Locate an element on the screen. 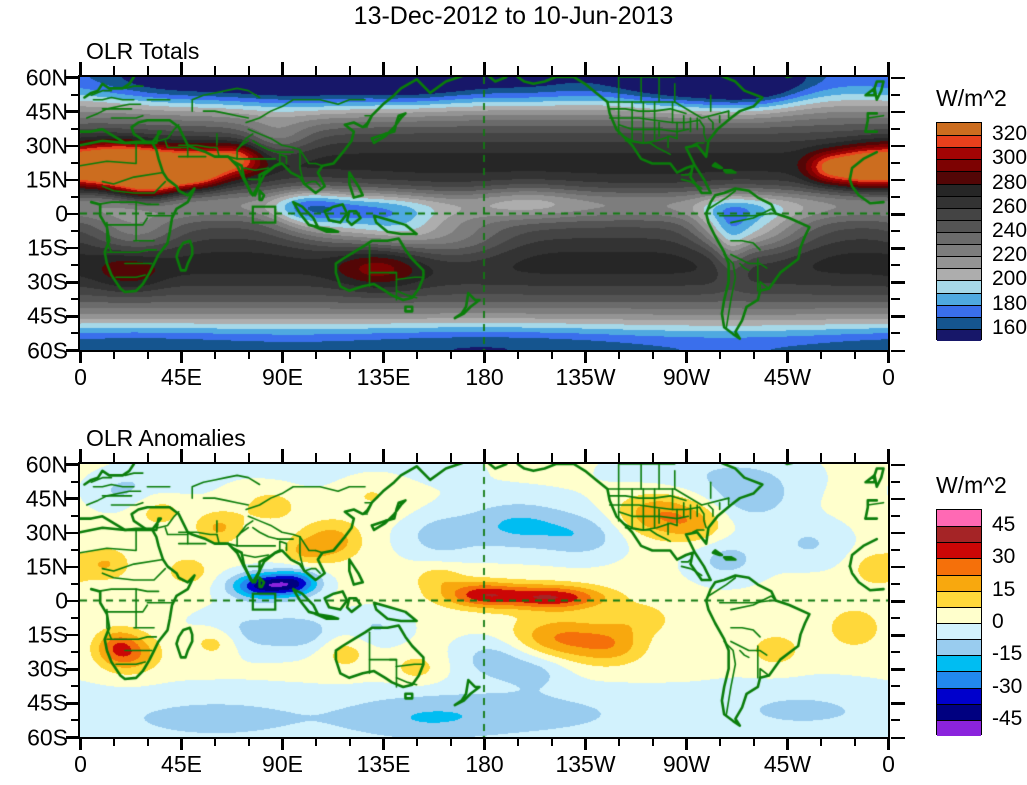 The height and width of the screenshot is (785, 1027). colorbar-tick-label: 280 is located at coordinates (1009, 182).